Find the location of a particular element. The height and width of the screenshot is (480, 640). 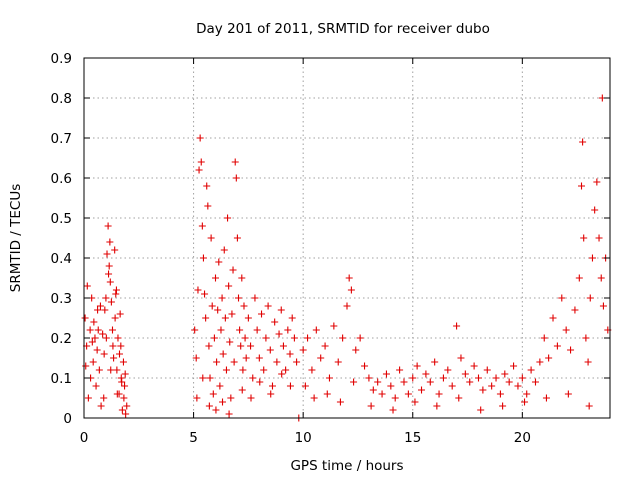

y-tick-label: 0.3 is located at coordinates (61, 299).